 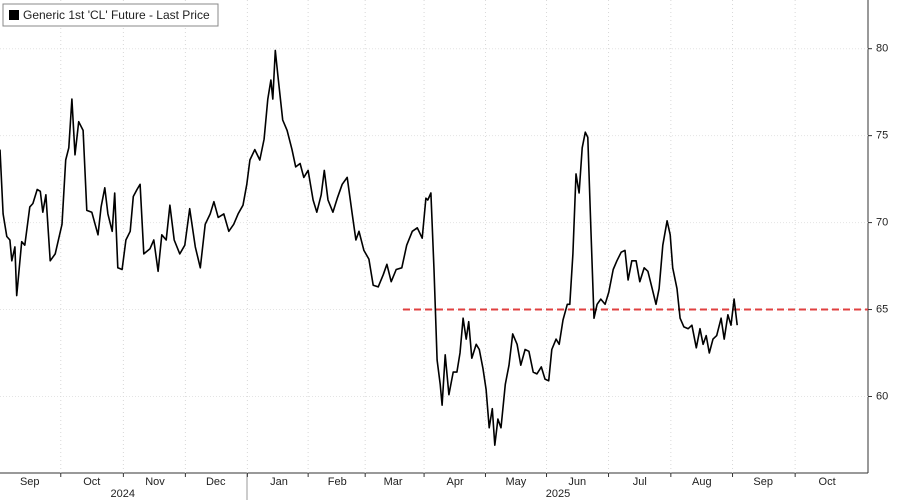 I want to click on x-tick-label: Jan, so click(x=279, y=482).